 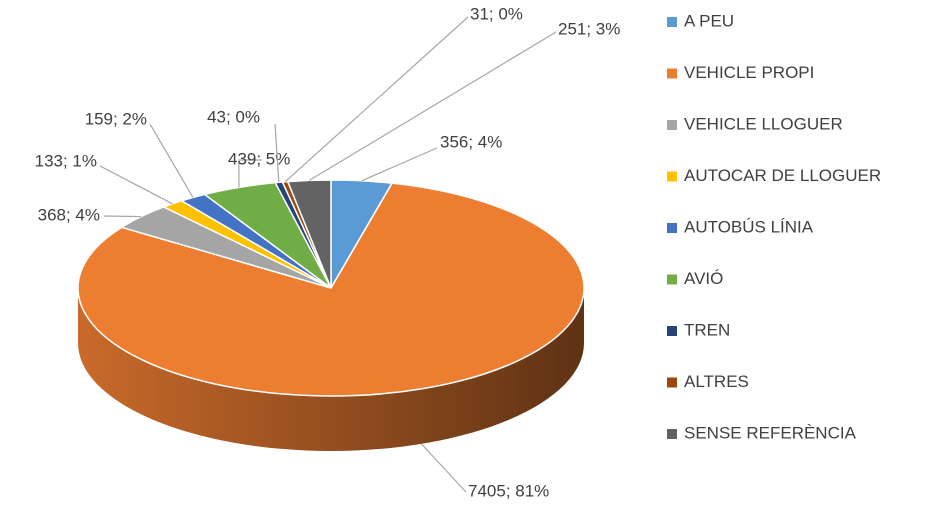 I want to click on legend-label: AUTOBÚS LÍNIA, so click(x=749, y=226).